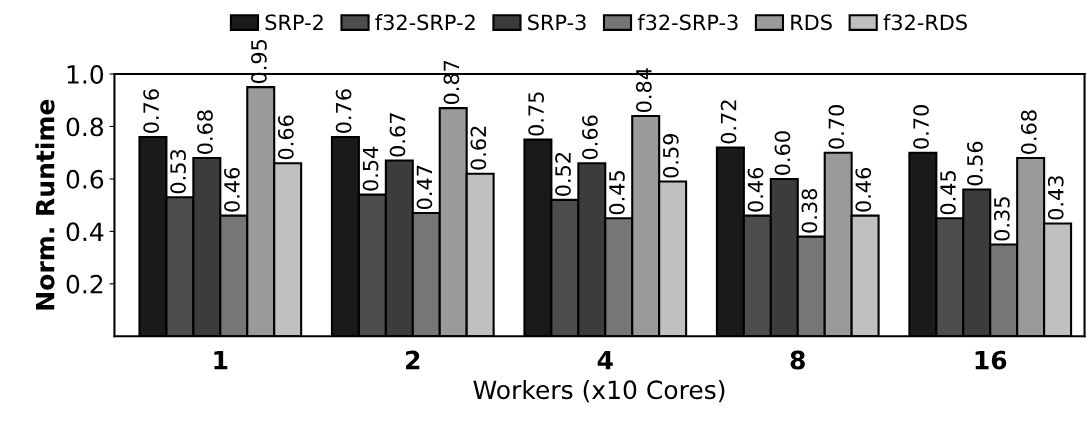 The width and height of the screenshot is (1090, 423). What do you see at coordinates (85, 179) in the screenshot?
I see `y-tick-label: 0.6` at bounding box center [85, 179].